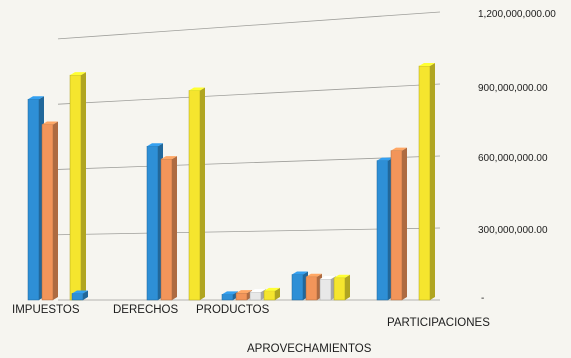 The width and height of the screenshot is (571, 358). What do you see at coordinates (517, 14) in the screenshot?
I see `y-tick-label: 1,200,000,000.00` at bounding box center [517, 14].